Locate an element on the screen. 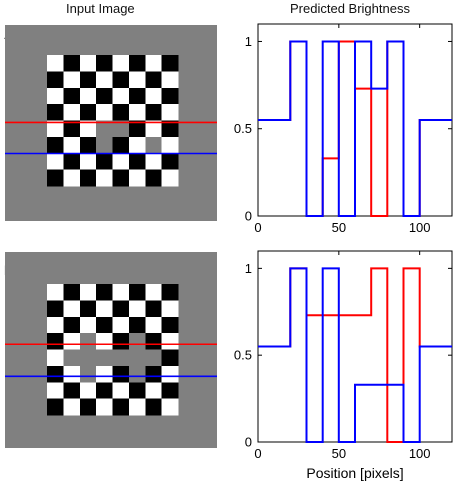  y-tick-label: 1 is located at coordinates (248, 41).